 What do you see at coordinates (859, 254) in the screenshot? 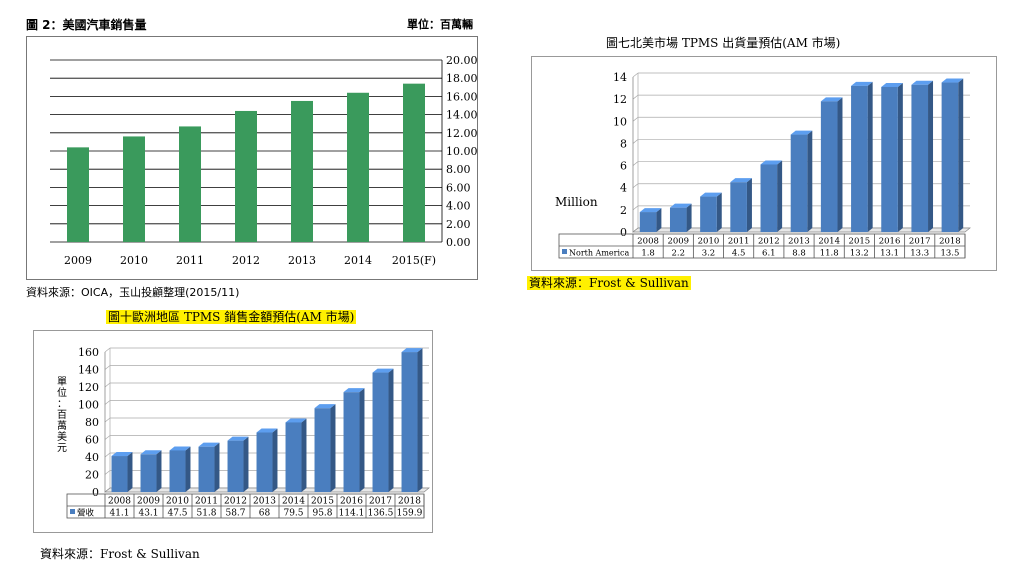
I see `data-label: 13.2` at bounding box center [859, 254].